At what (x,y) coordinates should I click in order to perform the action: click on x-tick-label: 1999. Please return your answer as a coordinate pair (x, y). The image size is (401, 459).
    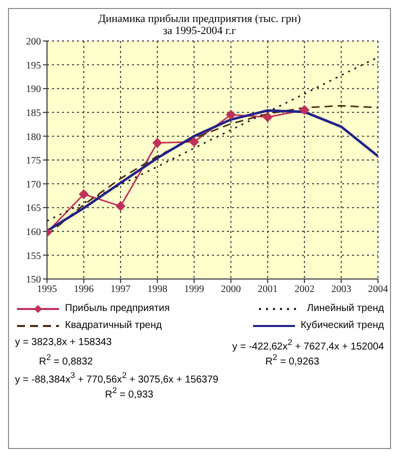
    Looking at the image, I should click on (194, 290).